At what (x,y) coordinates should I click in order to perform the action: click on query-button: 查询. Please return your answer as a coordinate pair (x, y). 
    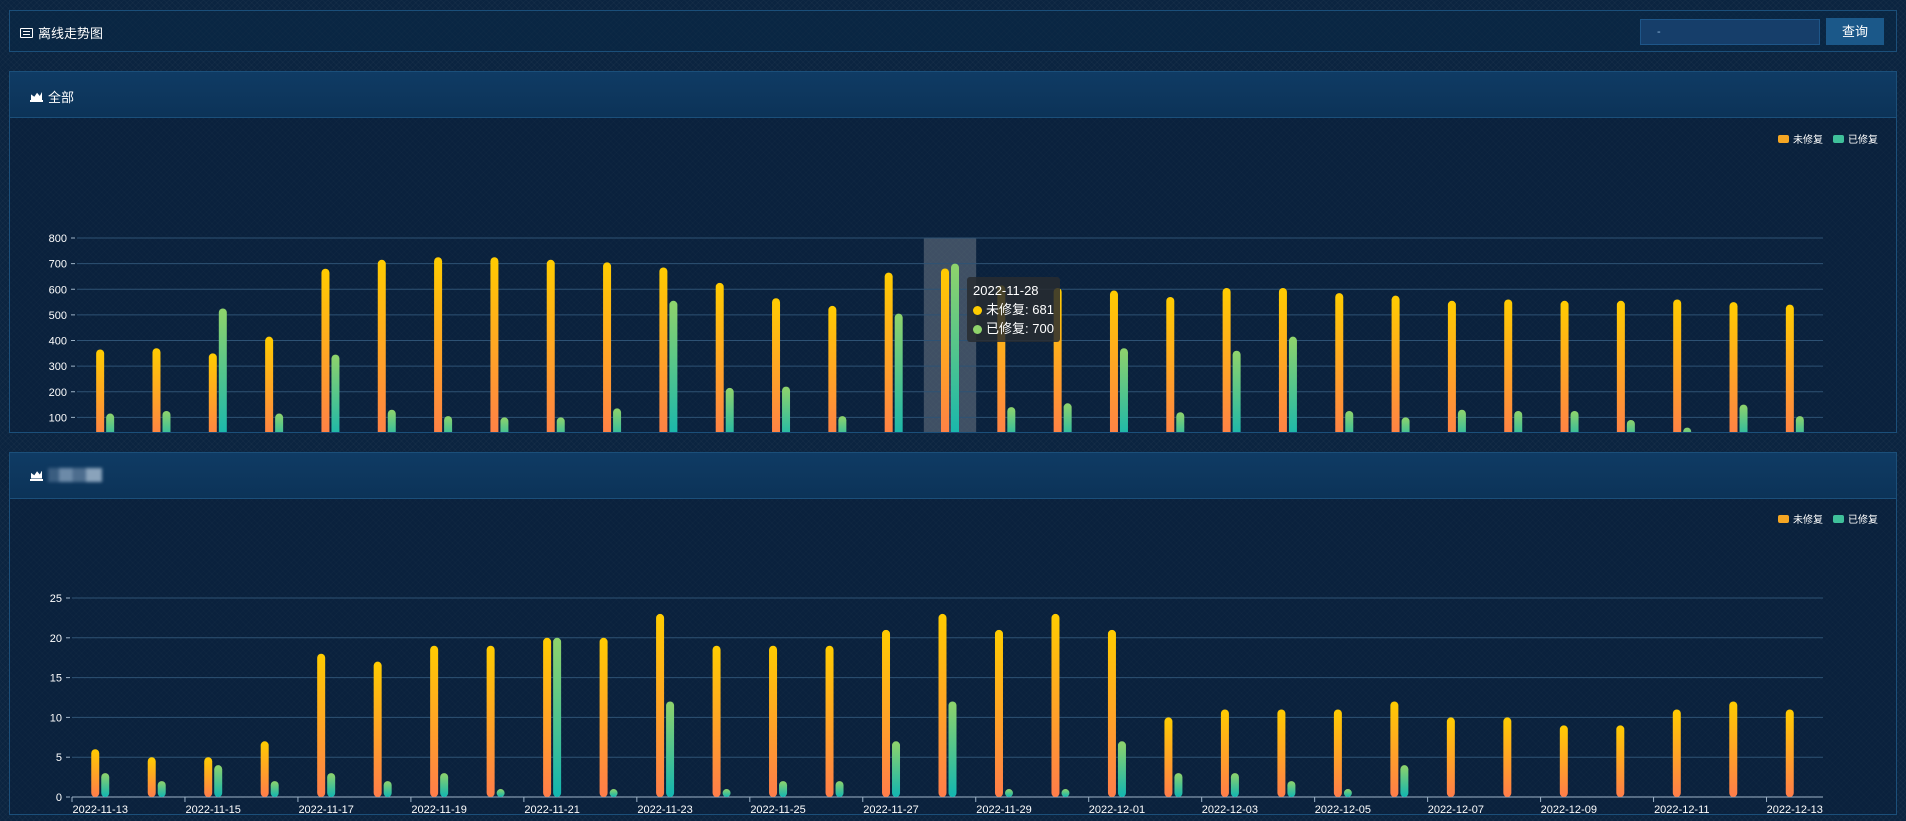
    Looking at the image, I should click on (1855, 31).